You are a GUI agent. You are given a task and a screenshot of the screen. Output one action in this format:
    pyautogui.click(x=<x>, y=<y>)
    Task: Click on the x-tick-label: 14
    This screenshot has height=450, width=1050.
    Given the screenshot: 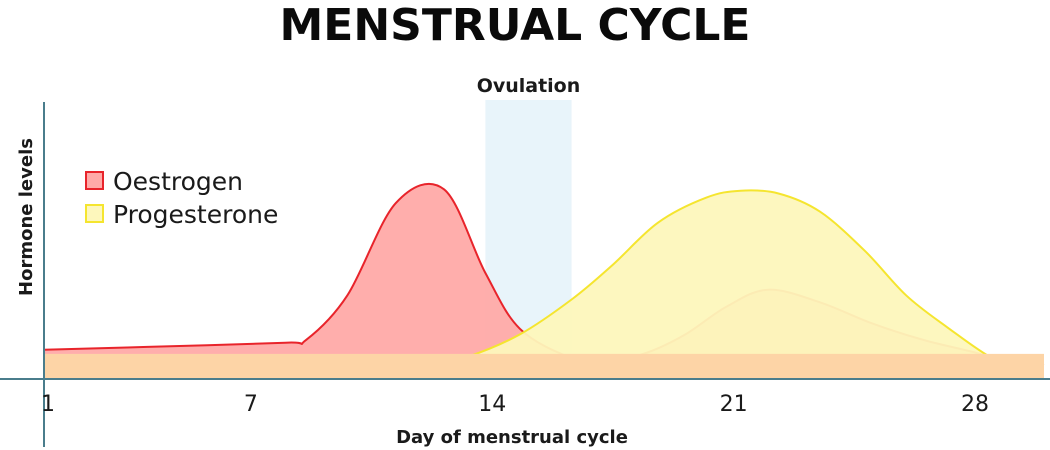 What is the action you would take?
    pyautogui.click(x=492, y=404)
    